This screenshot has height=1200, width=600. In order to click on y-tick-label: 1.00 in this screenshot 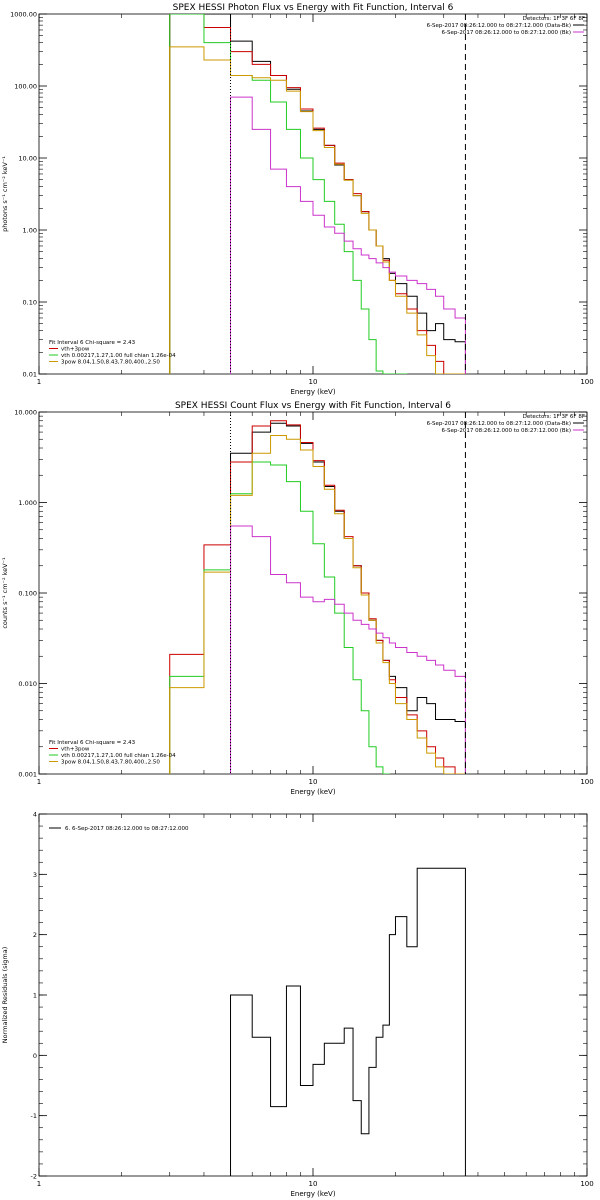, I will do `click(30, 231)`.